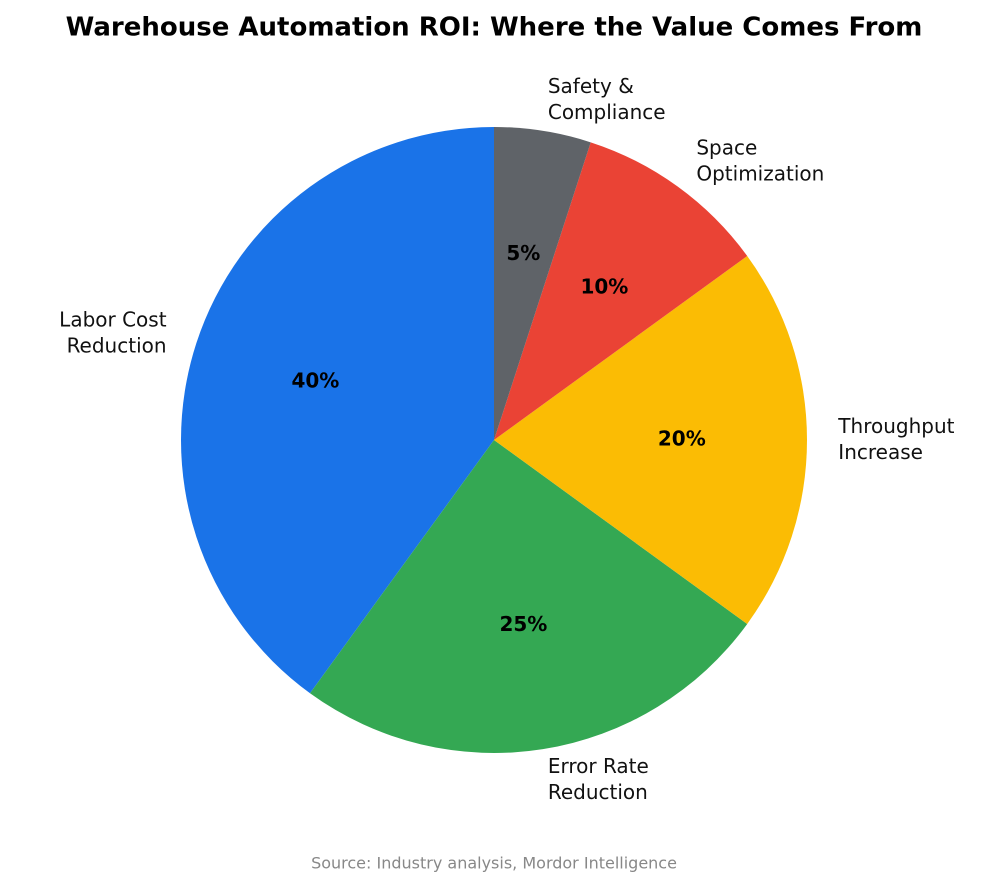  I want to click on category-label: Labor Cost Reduction, so click(113, 332).